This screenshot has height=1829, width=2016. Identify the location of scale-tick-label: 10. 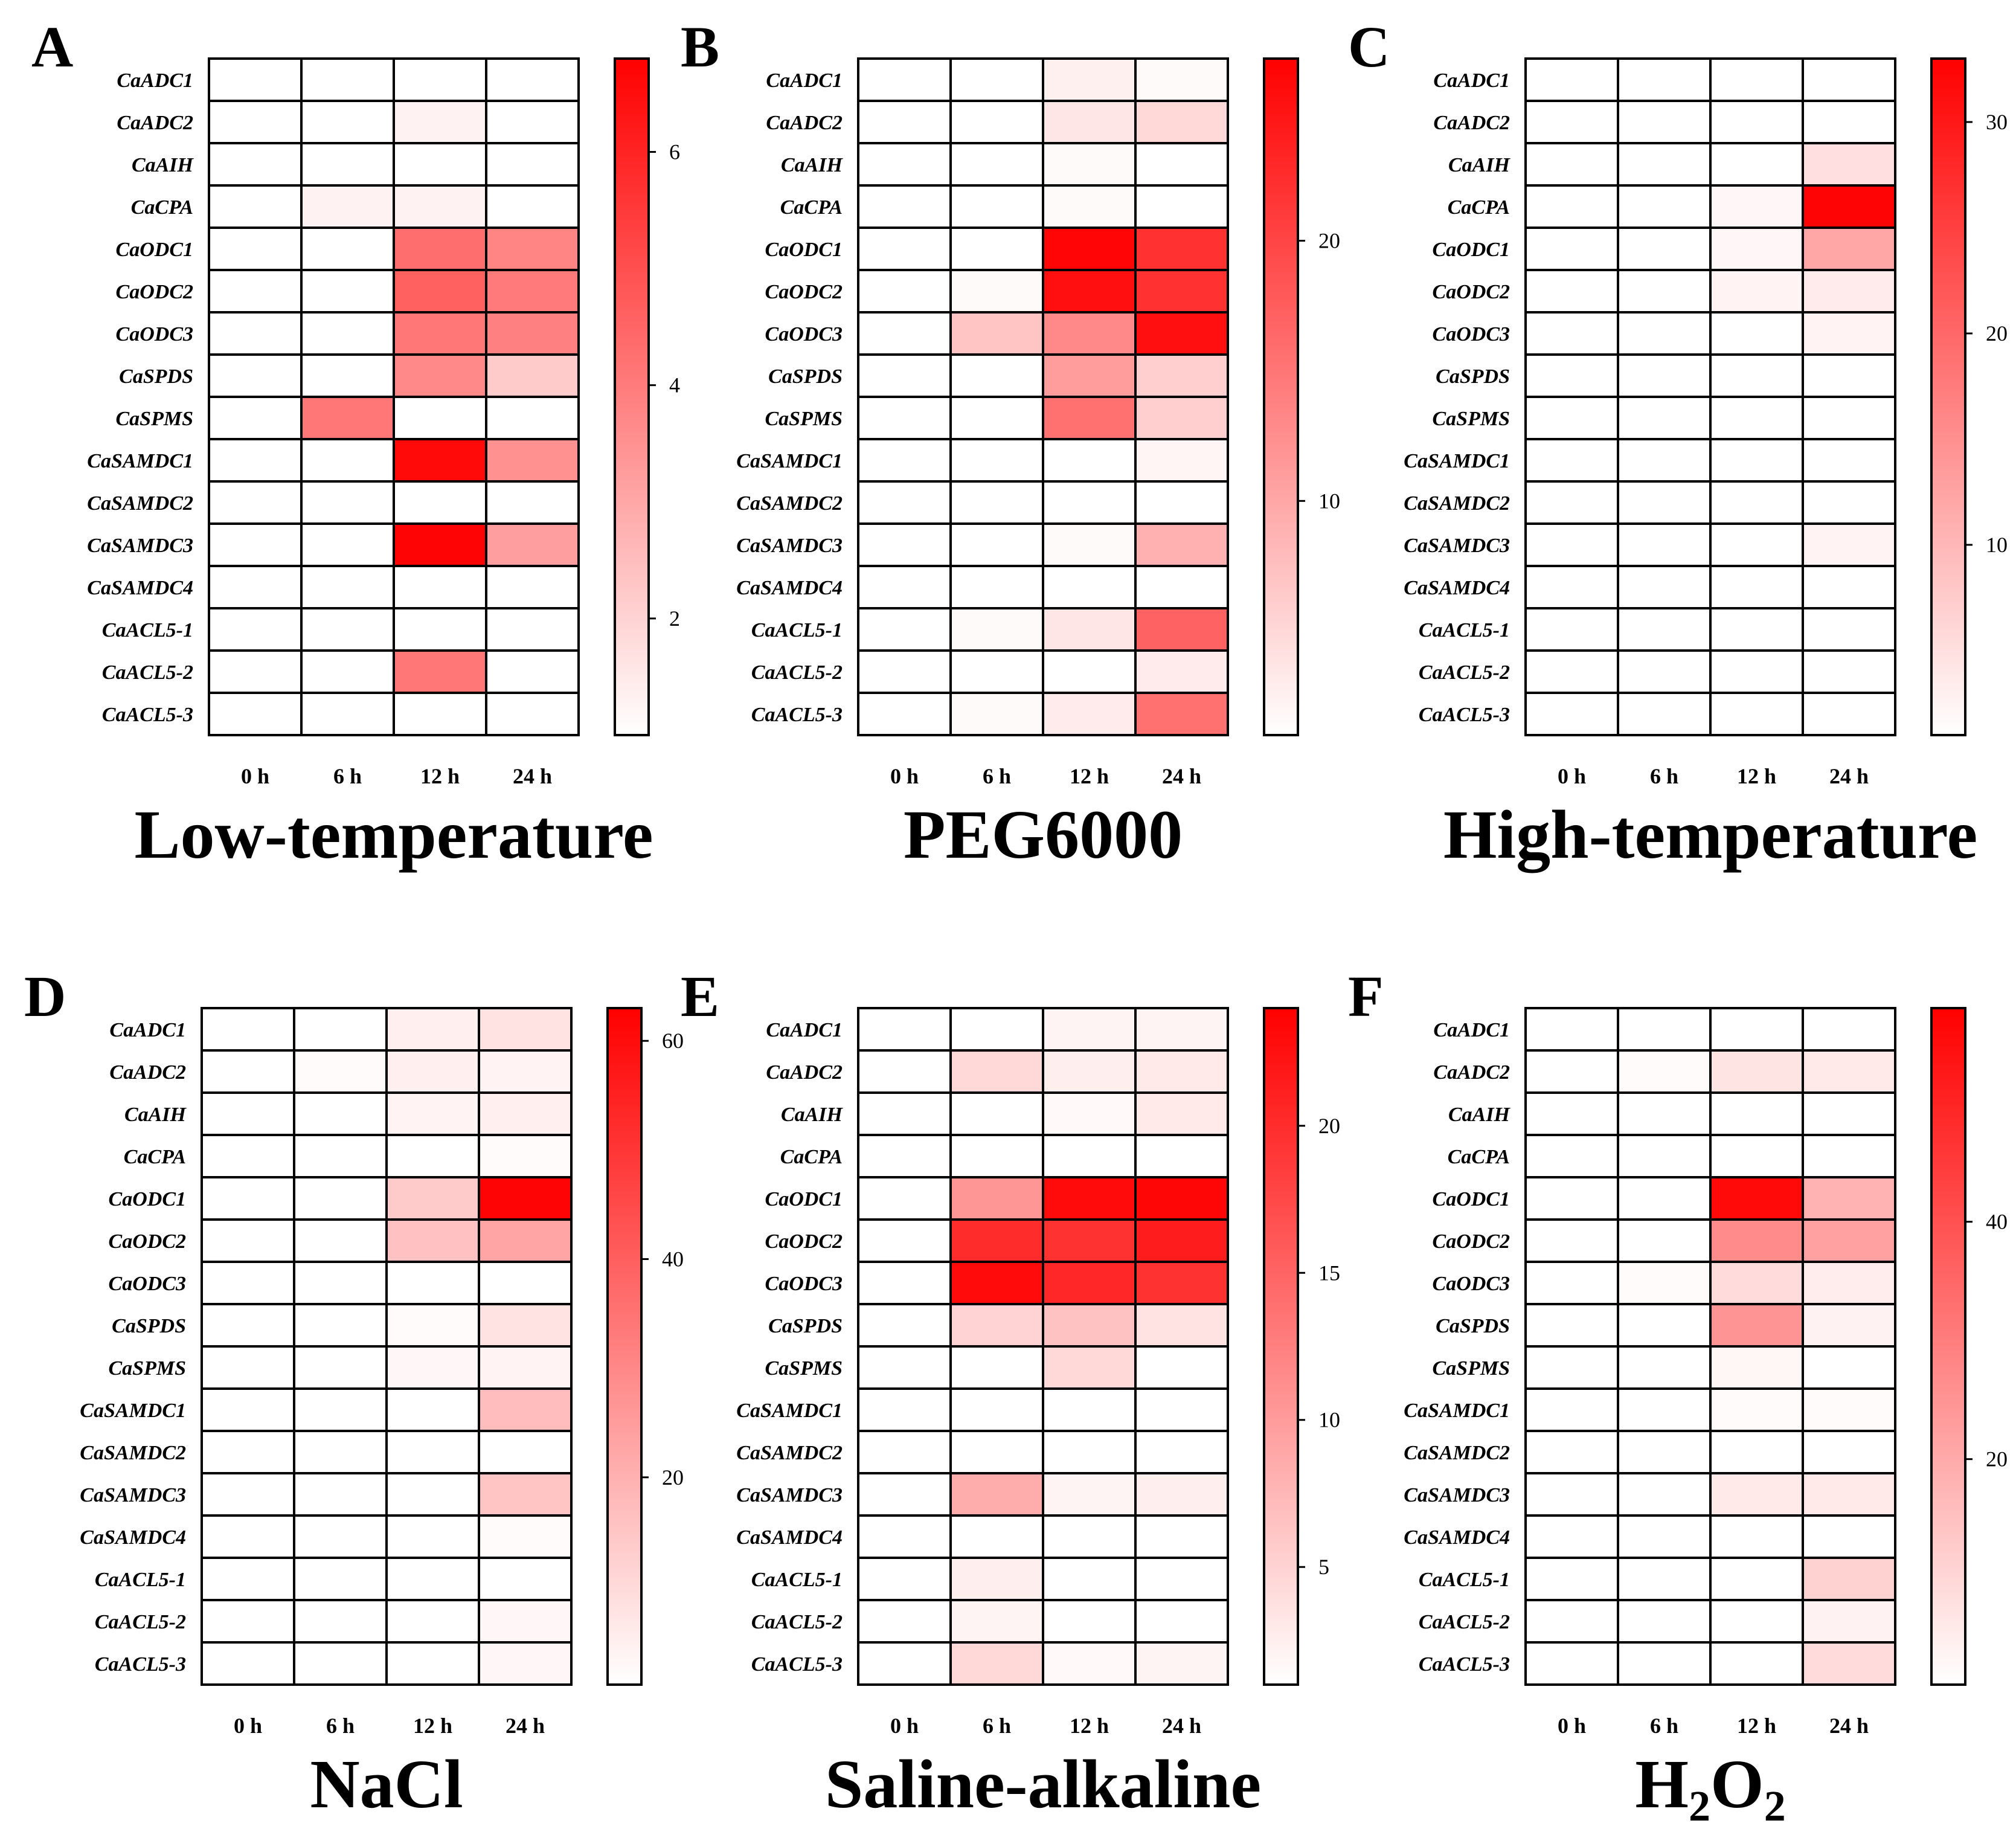
(1329, 1420).